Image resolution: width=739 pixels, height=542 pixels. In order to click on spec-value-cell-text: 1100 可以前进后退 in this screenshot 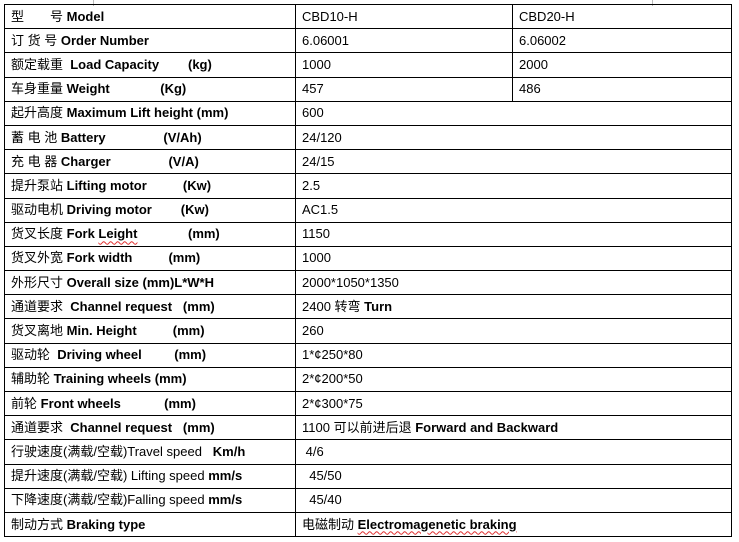, I will do `click(359, 427)`.